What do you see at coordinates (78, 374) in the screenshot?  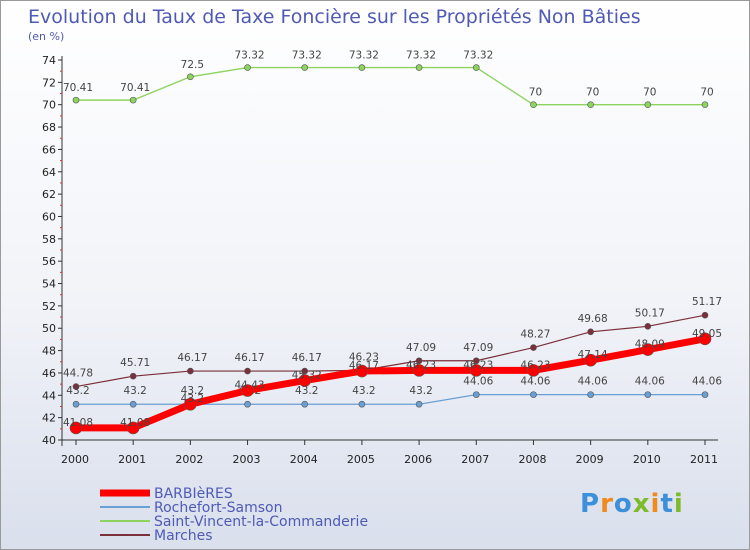 I see `data-label-marches: 44.78` at bounding box center [78, 374].